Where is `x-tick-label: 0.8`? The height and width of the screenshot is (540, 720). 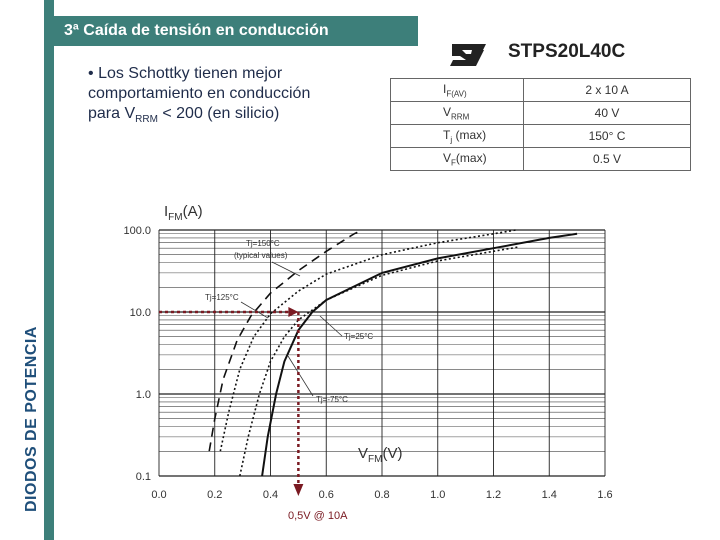 x-tick-label: 0.8 is located at coordinates (381, 495).